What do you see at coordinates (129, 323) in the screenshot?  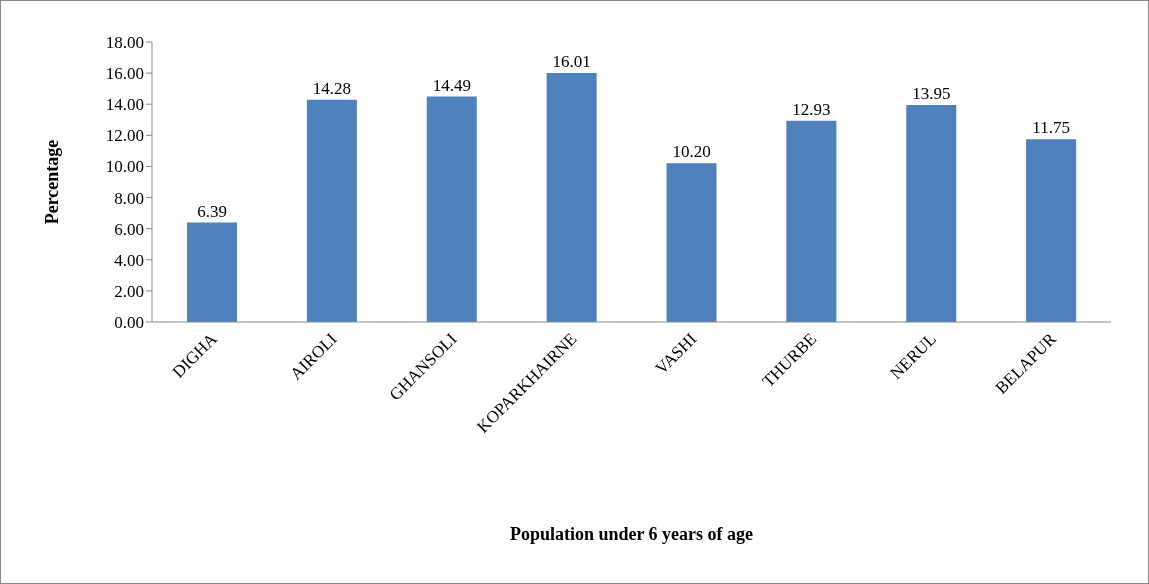 I see `y-tick-label: 0.00` at bounding box center [129, 323].